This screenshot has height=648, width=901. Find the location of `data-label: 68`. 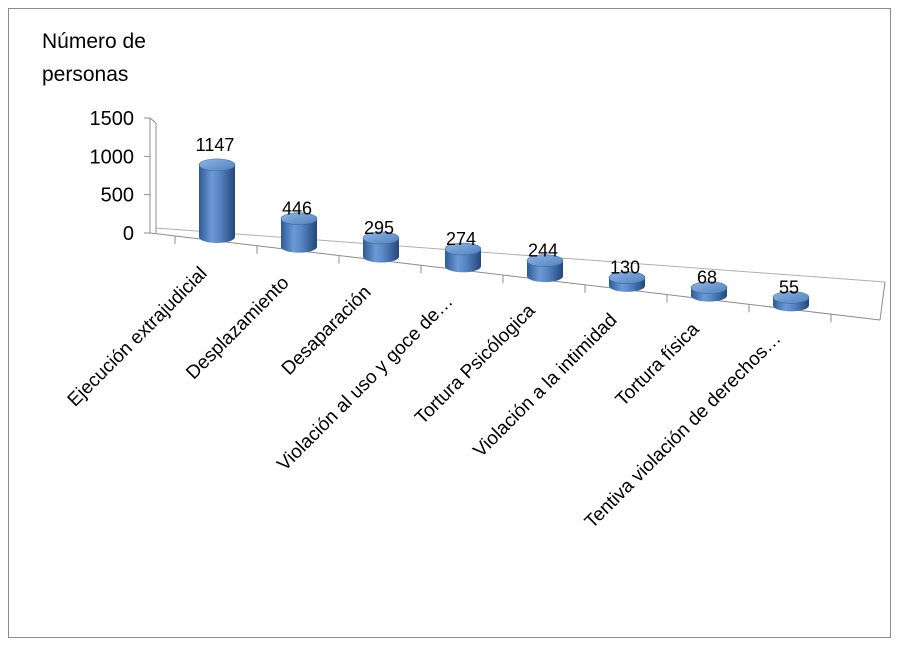

data-label: 68 is located at coordinates (707, 278).